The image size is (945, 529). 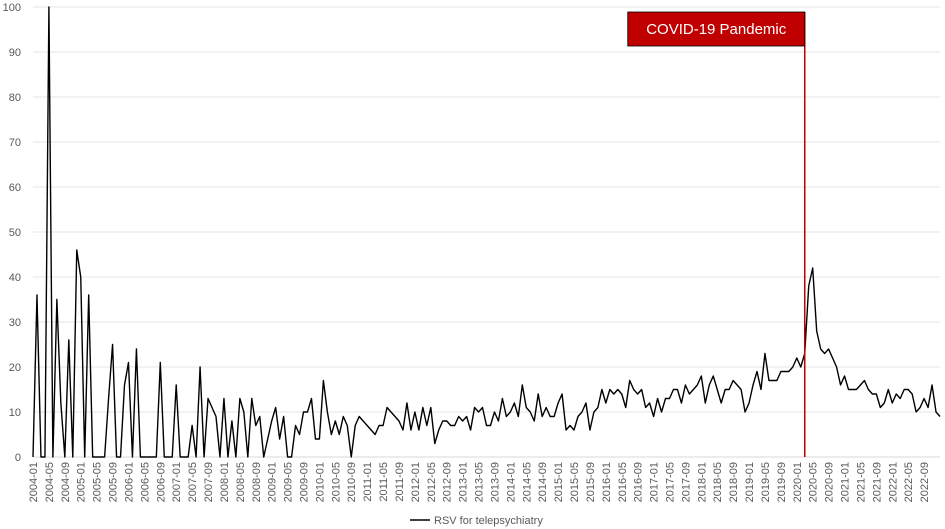 What do you see at coordinates (305, 482) in the screenshot?
I see `x-tick-label: 2009-09` at bounding box center [305, 482].